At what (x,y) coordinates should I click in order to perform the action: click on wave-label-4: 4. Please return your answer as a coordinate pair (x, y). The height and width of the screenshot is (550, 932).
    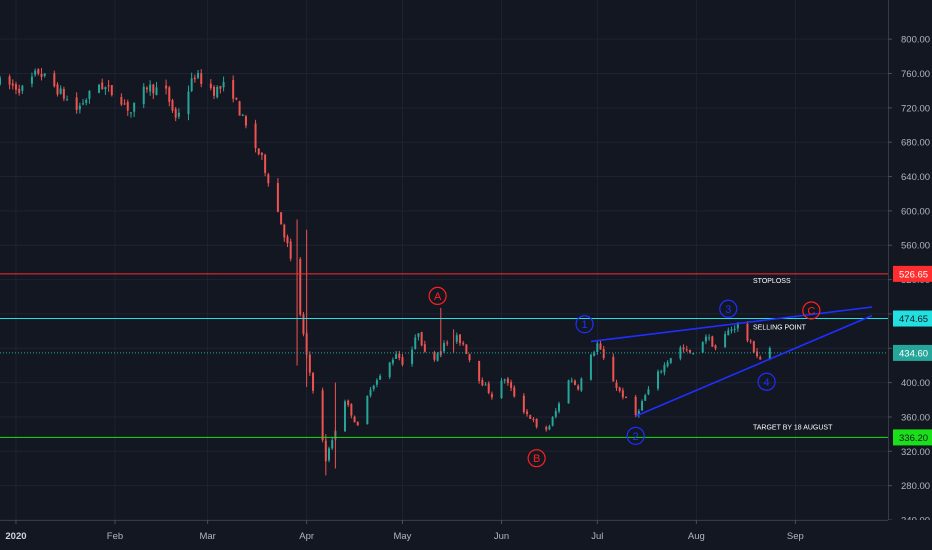
    Looking at the image, I should click on (766, 381).